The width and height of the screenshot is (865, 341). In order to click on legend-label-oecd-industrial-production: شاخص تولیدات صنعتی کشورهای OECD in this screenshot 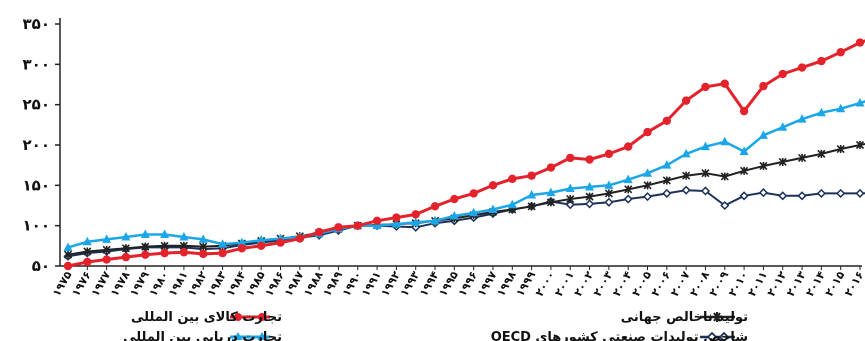, I will do `click(619, 335)`.